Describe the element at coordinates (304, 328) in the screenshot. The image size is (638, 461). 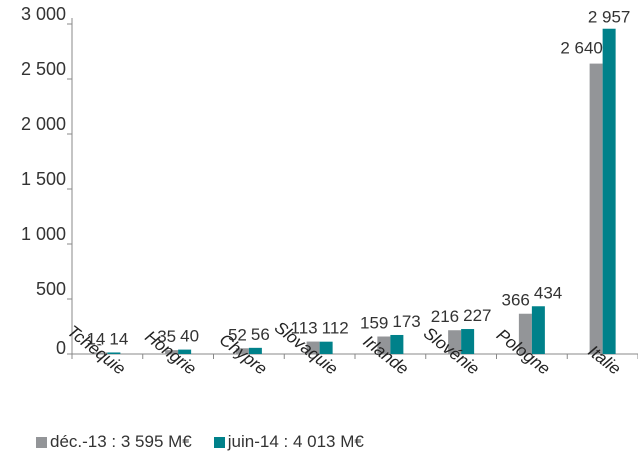
I see `data-label-dec13: 113` at that location.